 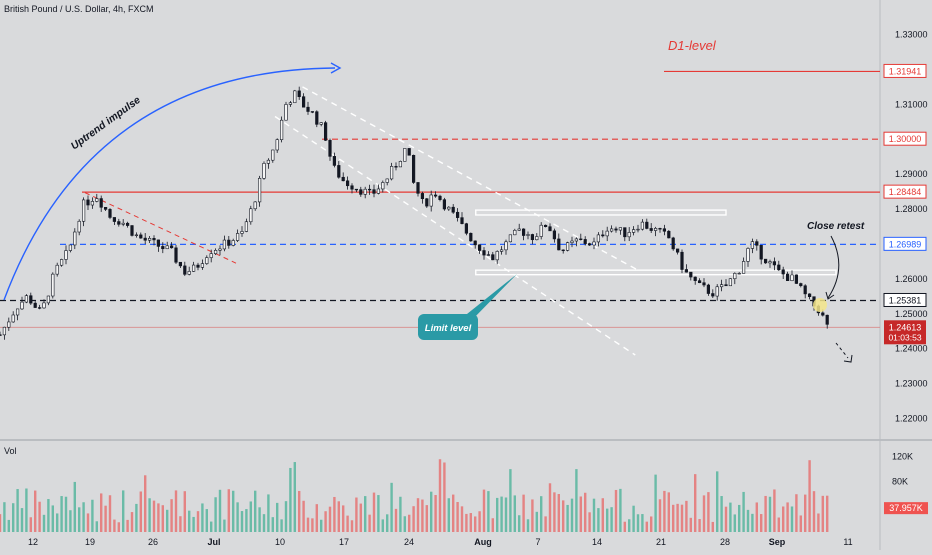 What do you see at coordinates (905, 71) in the screenshot?
I see `level-badge-text: 1.31941` at bounding box center [905, 71].